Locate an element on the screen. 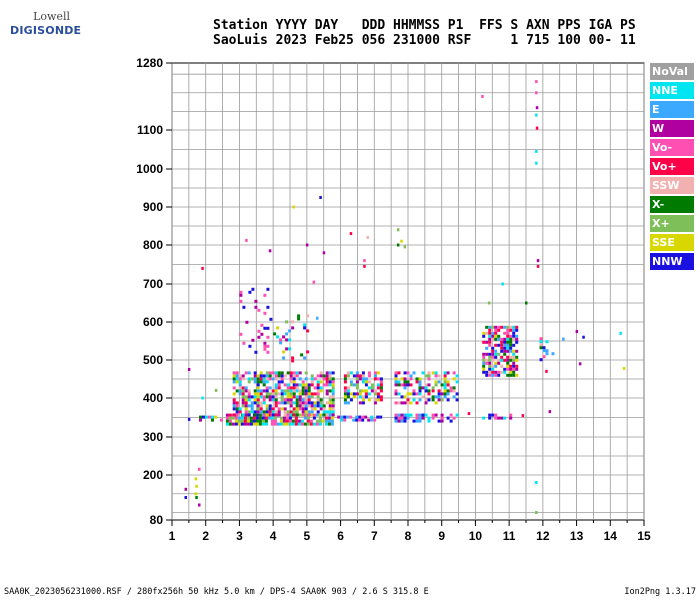 The image size is (700, 600). footer-version: Ion2Png 1.3.17 is located at coordinates (660, 592).